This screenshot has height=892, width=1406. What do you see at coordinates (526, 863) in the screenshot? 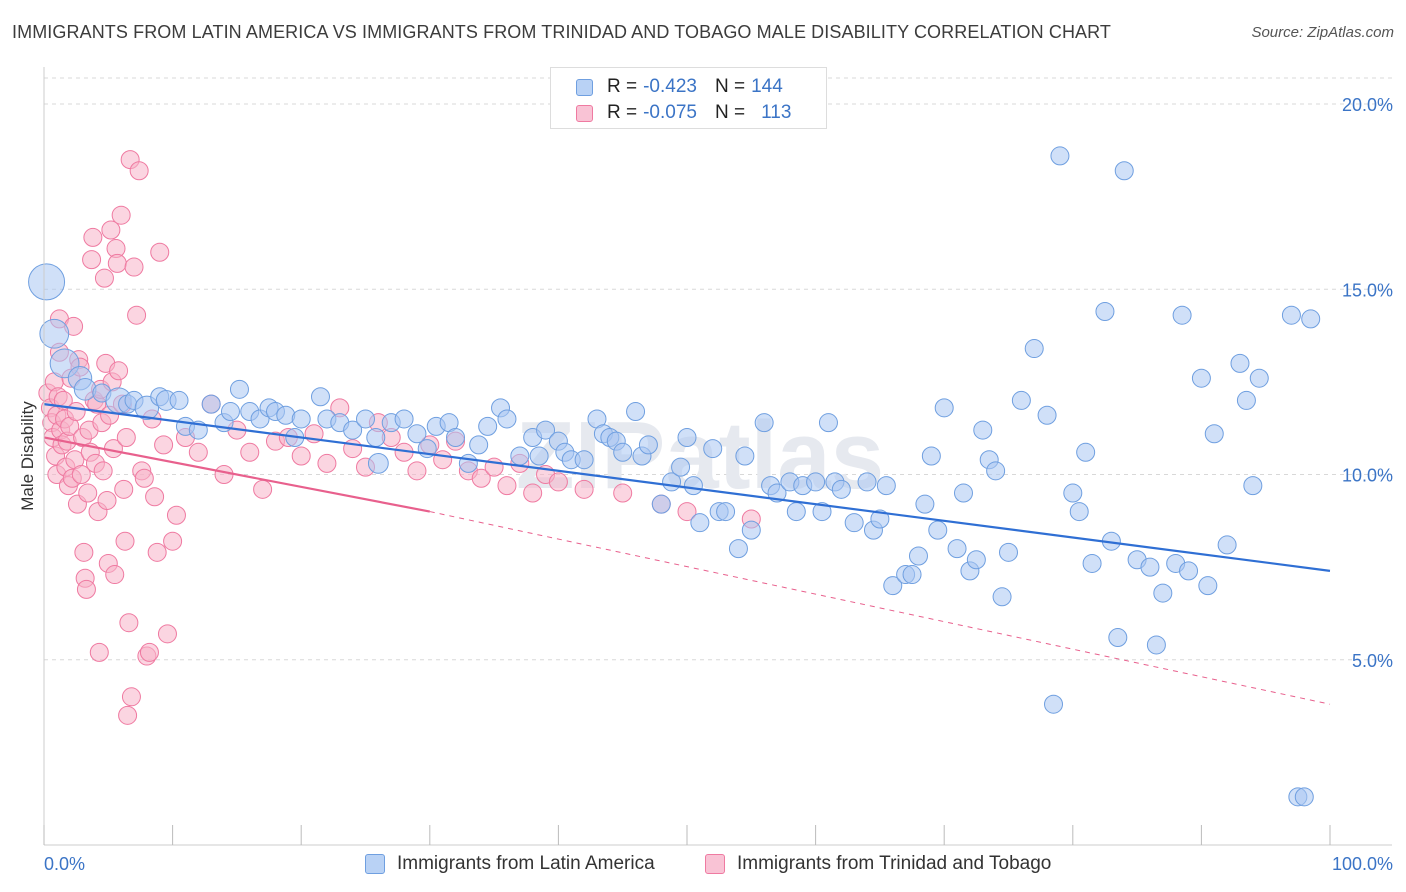
I see `bottom-legend-label: Immigrants from Latin America` at bounding box center [526, 863].